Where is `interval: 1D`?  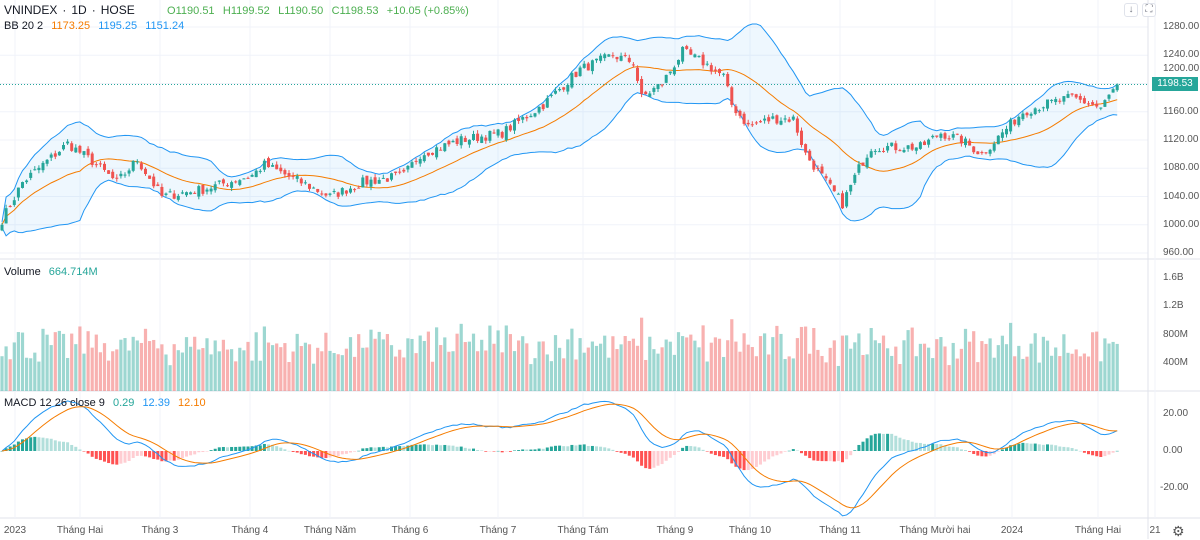 interval: 1D is located at coordinates (79, 10).